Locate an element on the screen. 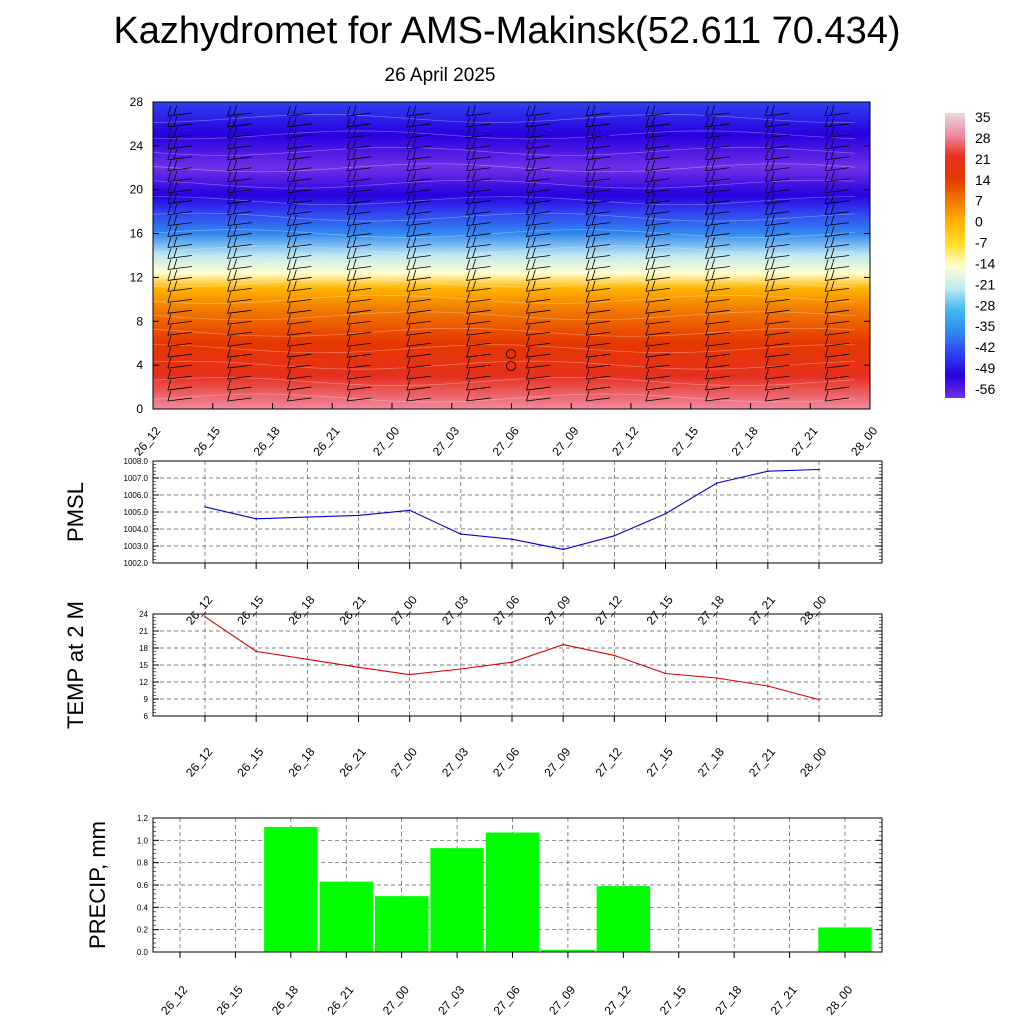 The image size is (1024, 1024). colorbar-label: -49 is located at coordinates (985, 368).